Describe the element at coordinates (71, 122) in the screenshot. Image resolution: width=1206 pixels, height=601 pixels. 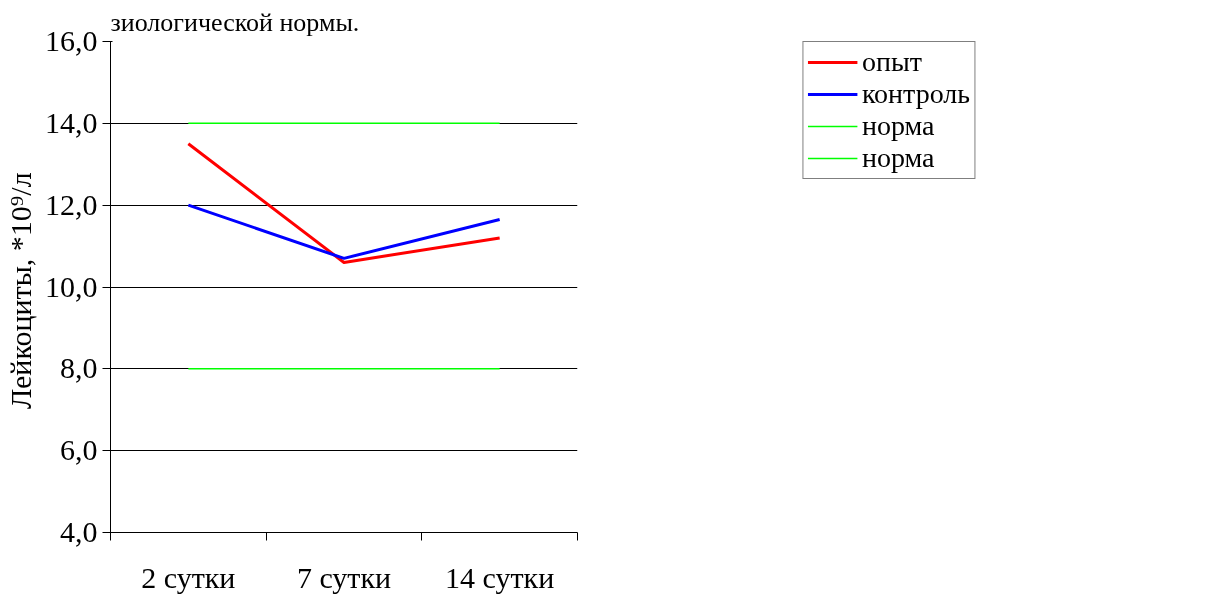
I see `y-tick-label: 14,0` at that location.